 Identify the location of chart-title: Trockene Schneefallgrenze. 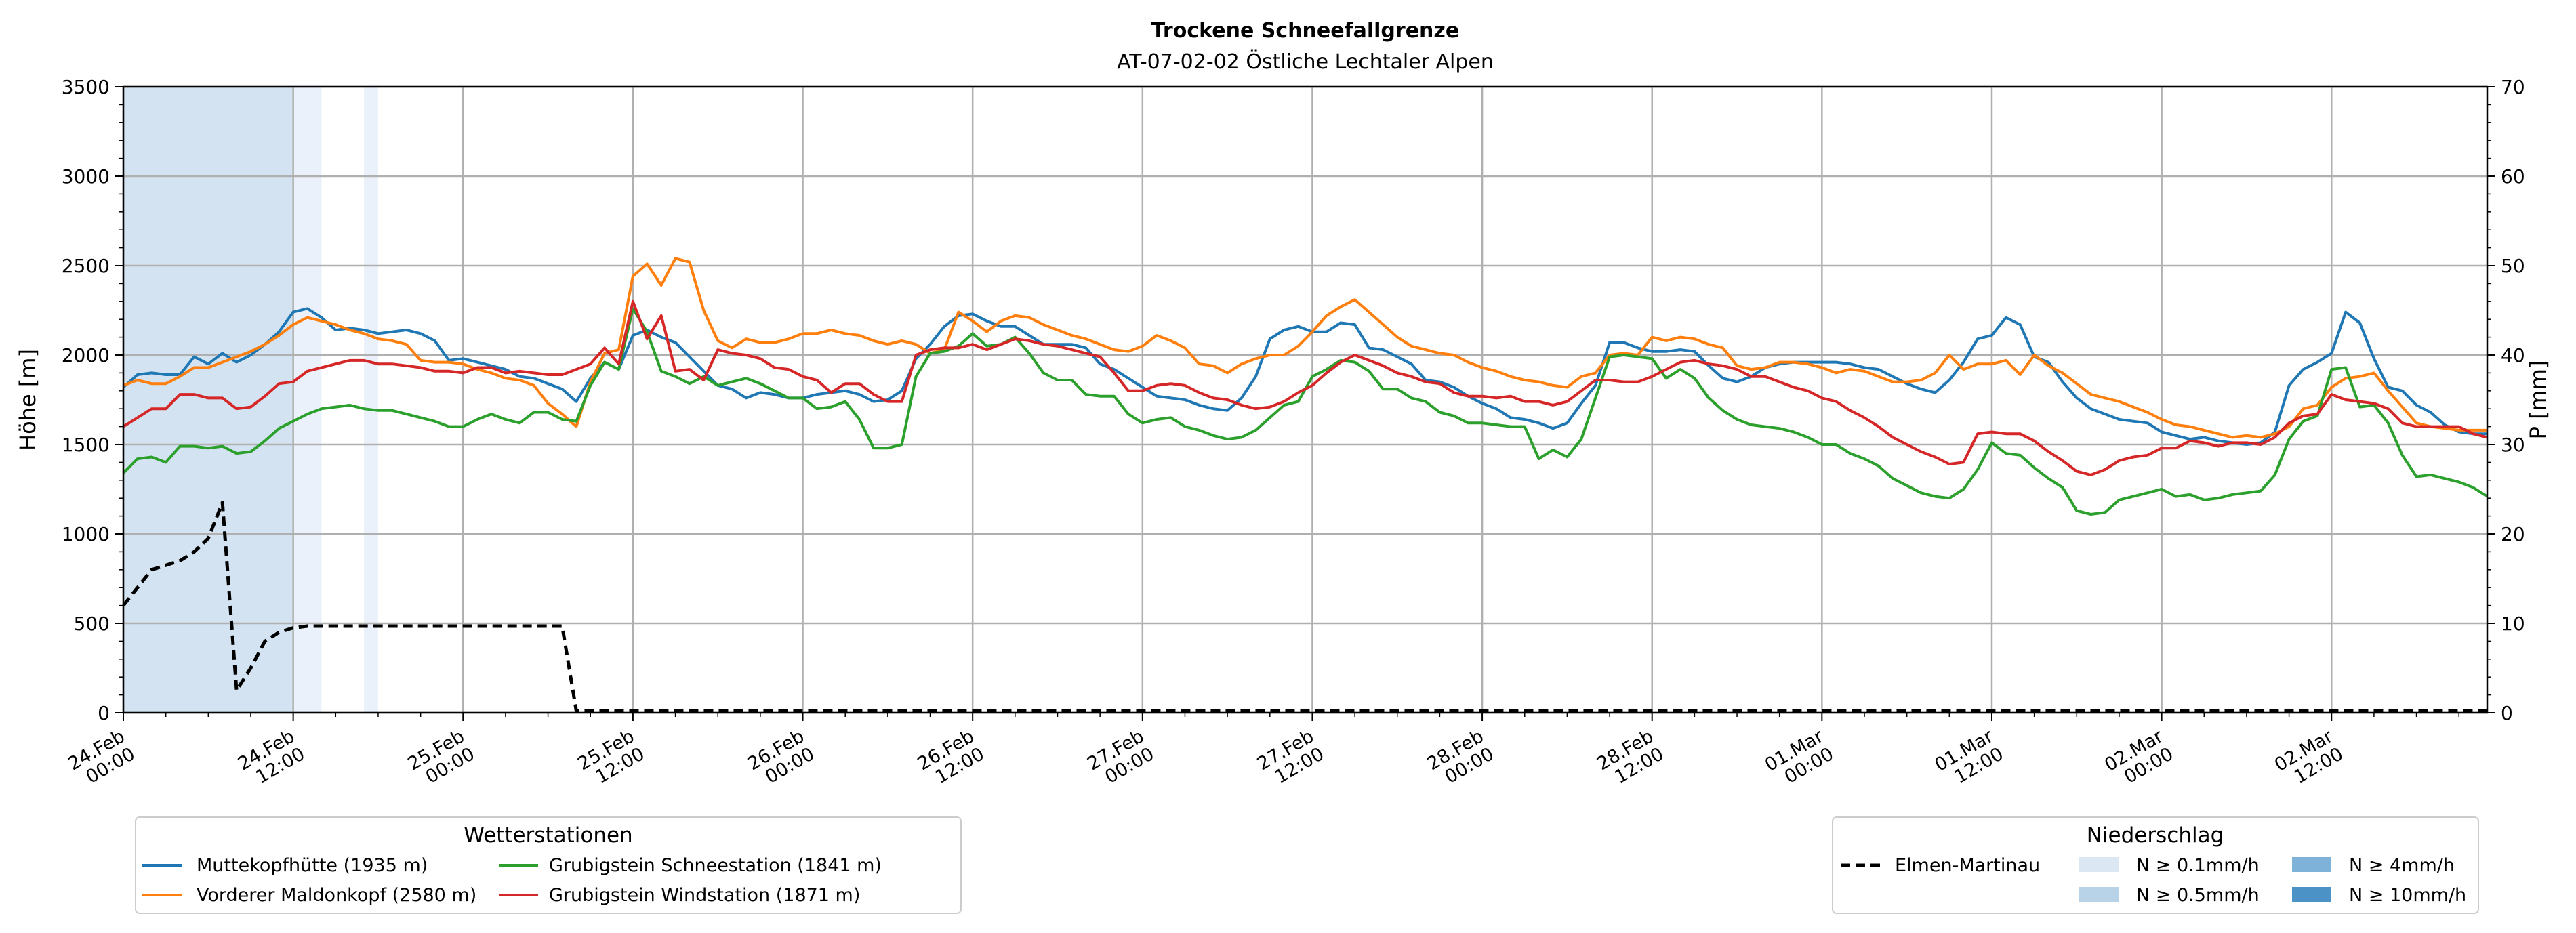
(1305, 31).